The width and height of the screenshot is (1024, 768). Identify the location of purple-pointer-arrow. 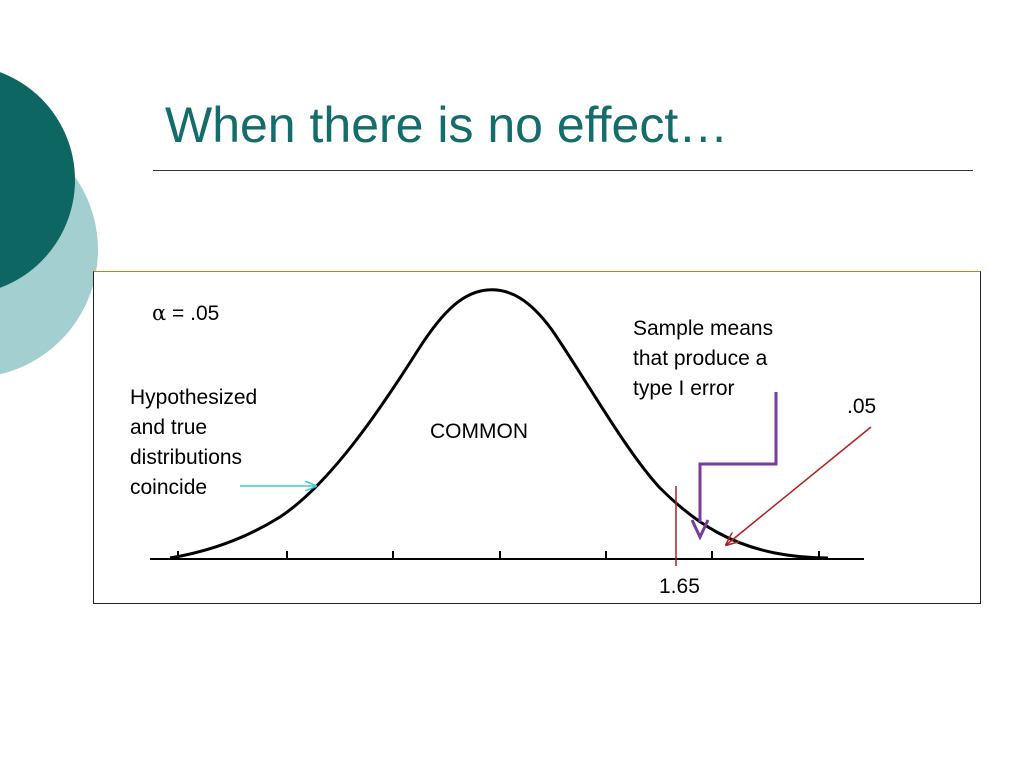
(738, 457).